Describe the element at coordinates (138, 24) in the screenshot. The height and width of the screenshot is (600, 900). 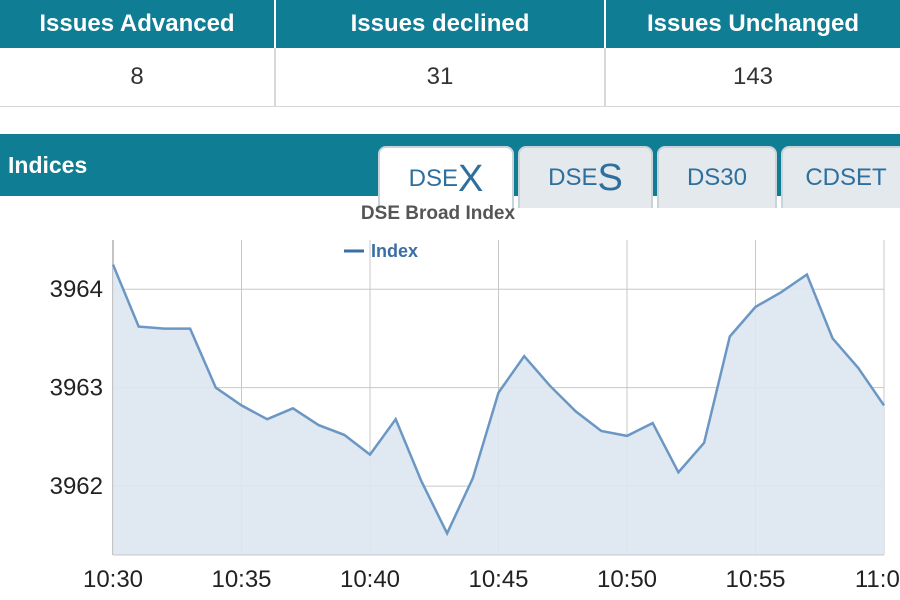
I see `issues-advanced-header: Issues Advanced` at that location.